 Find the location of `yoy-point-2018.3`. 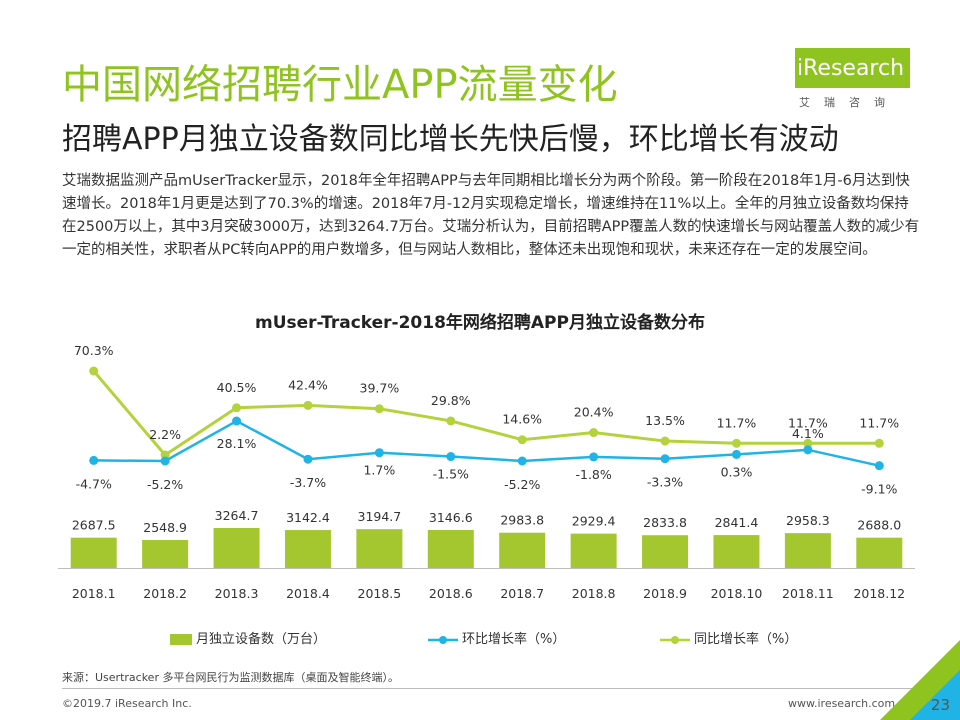

yoy-point-2018.3 is located at coordinates (237, 408).